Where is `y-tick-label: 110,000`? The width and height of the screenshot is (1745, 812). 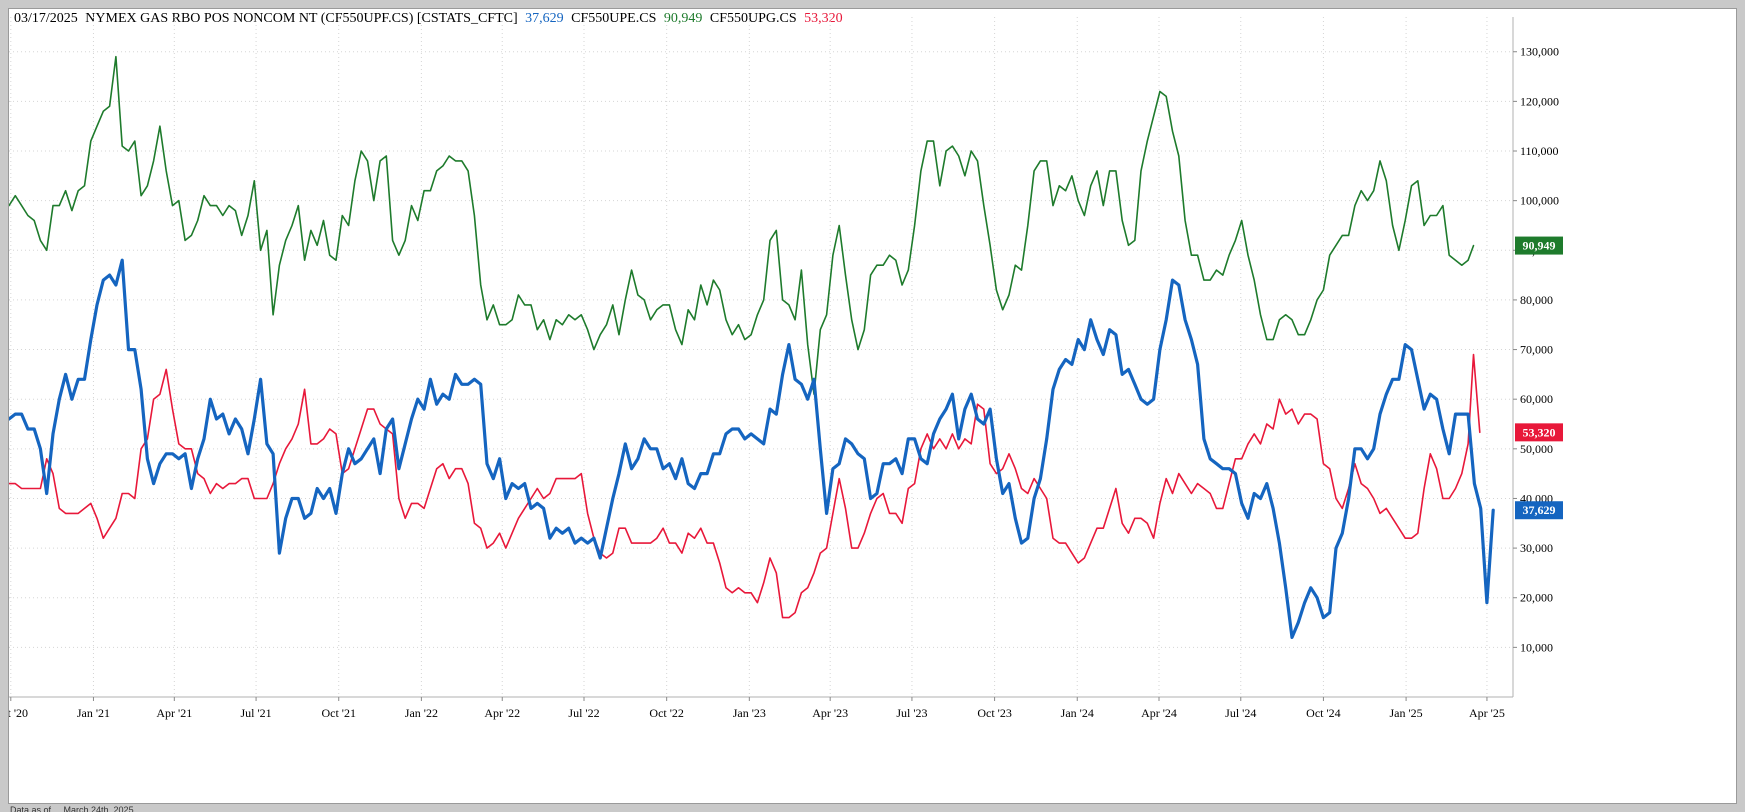
y-tick-label: 110,000 is located at coordinates (1539, 151).